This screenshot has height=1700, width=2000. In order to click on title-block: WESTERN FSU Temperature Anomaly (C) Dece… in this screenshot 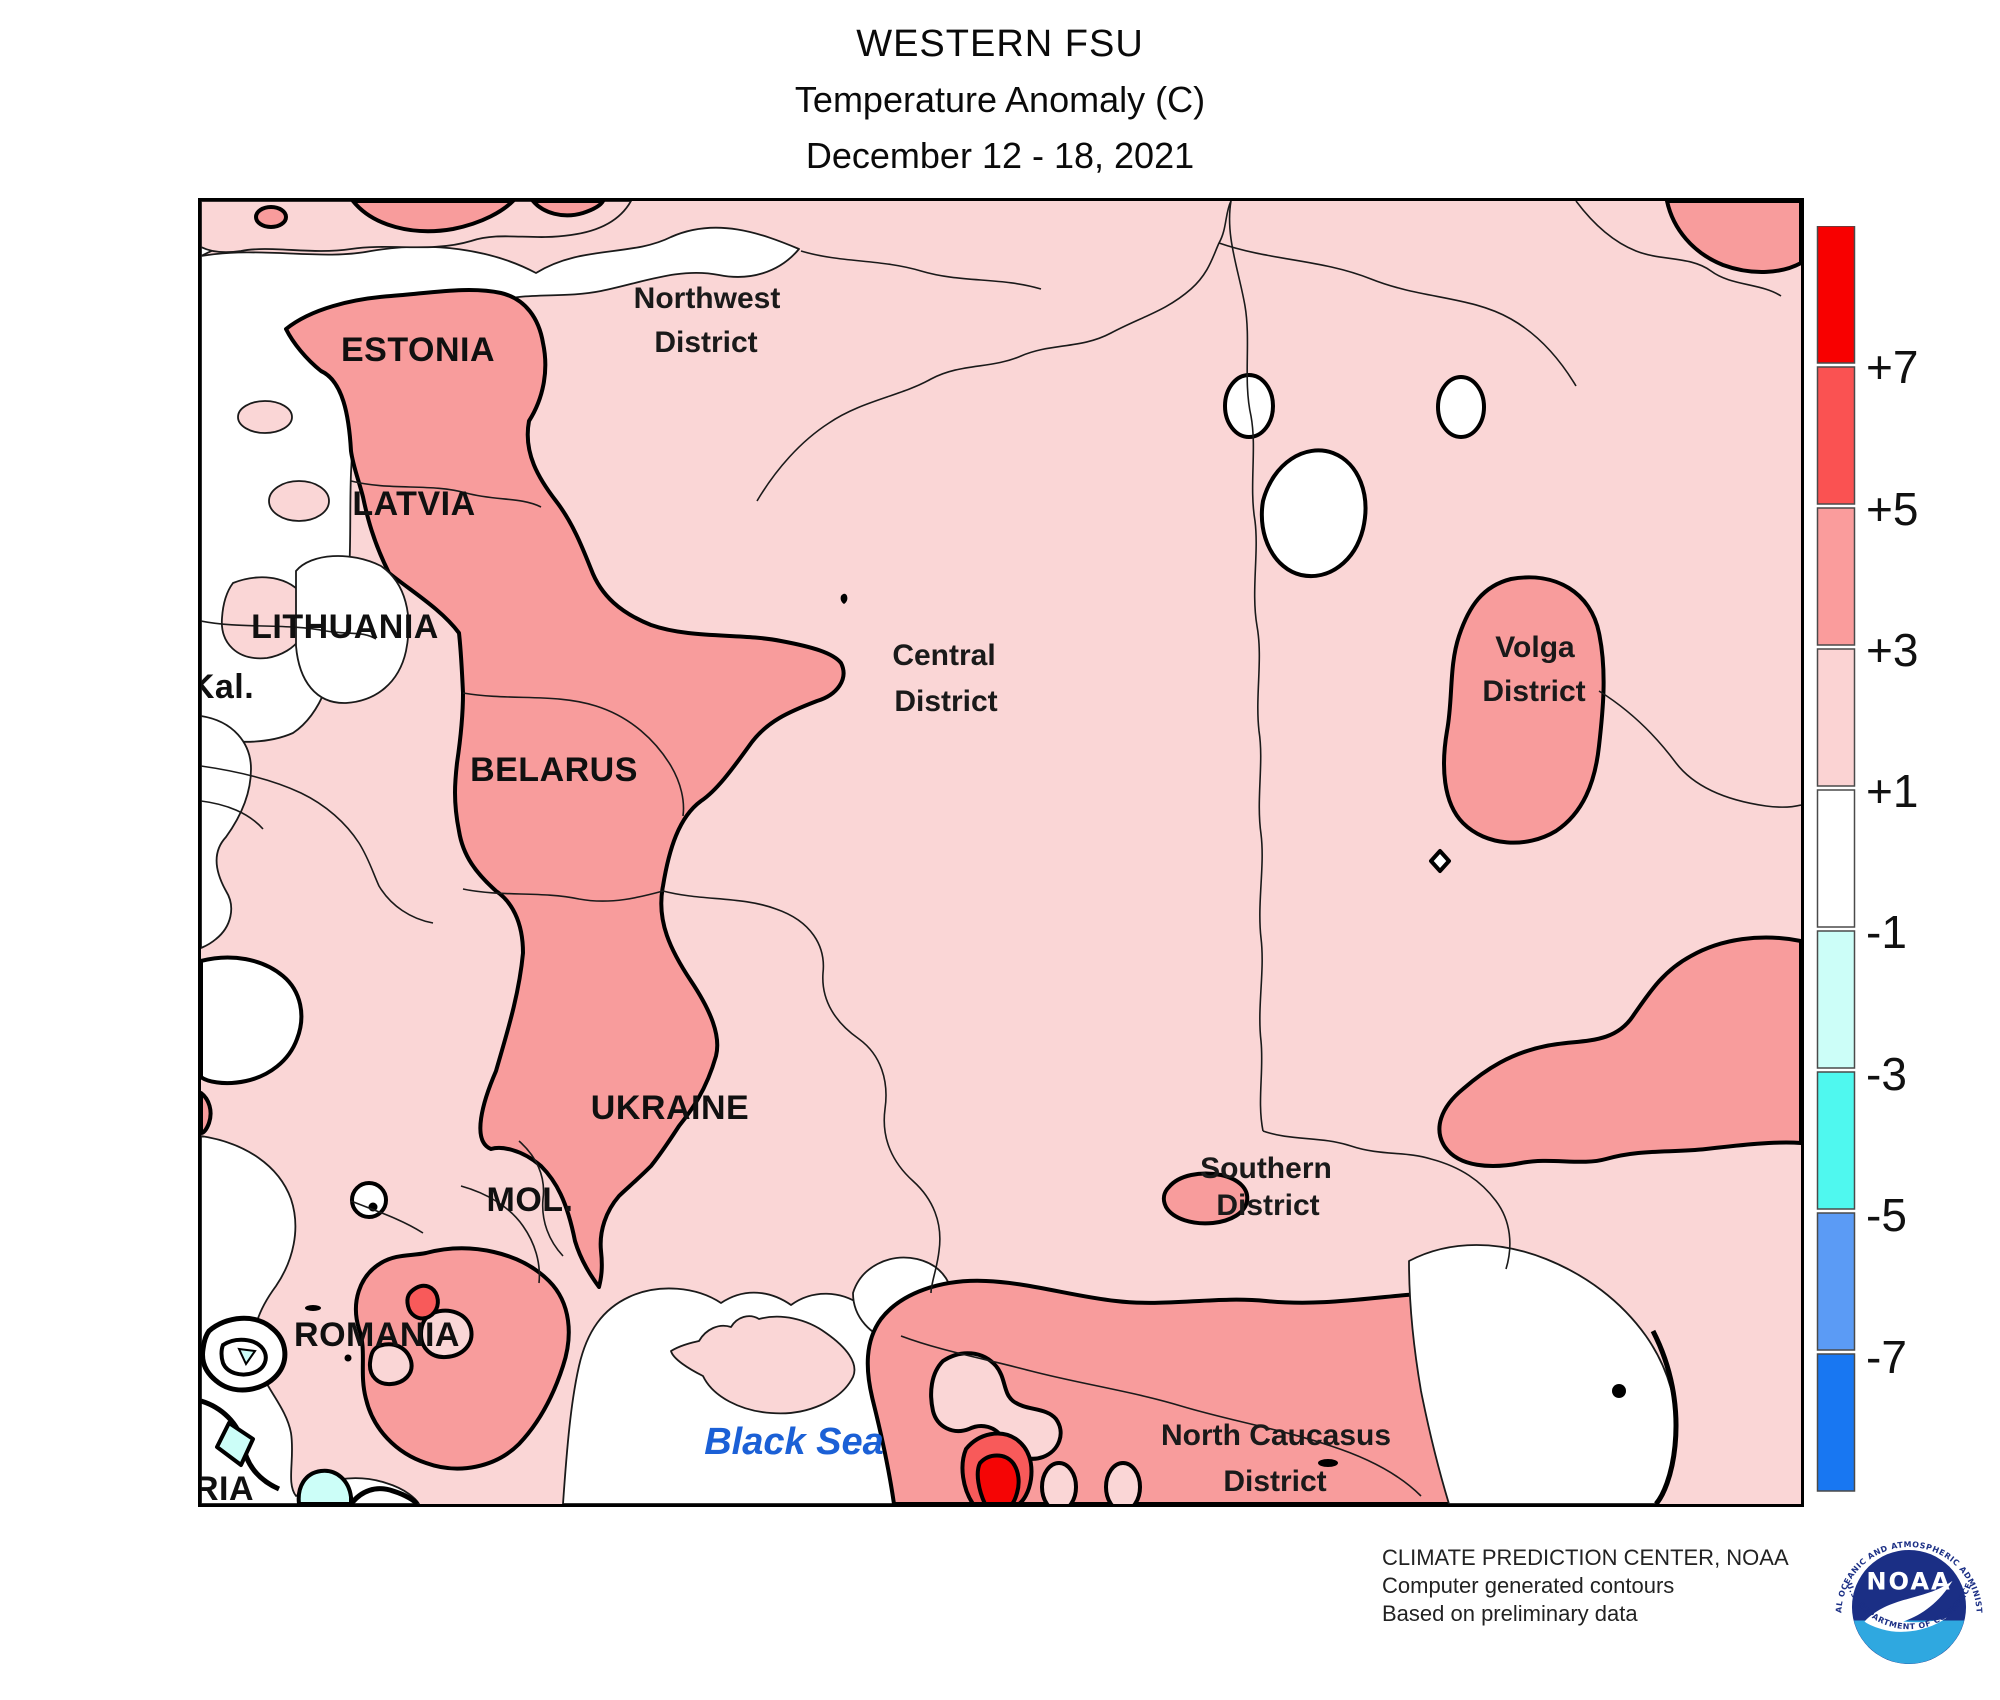, I will do `click(1000, 100)`.